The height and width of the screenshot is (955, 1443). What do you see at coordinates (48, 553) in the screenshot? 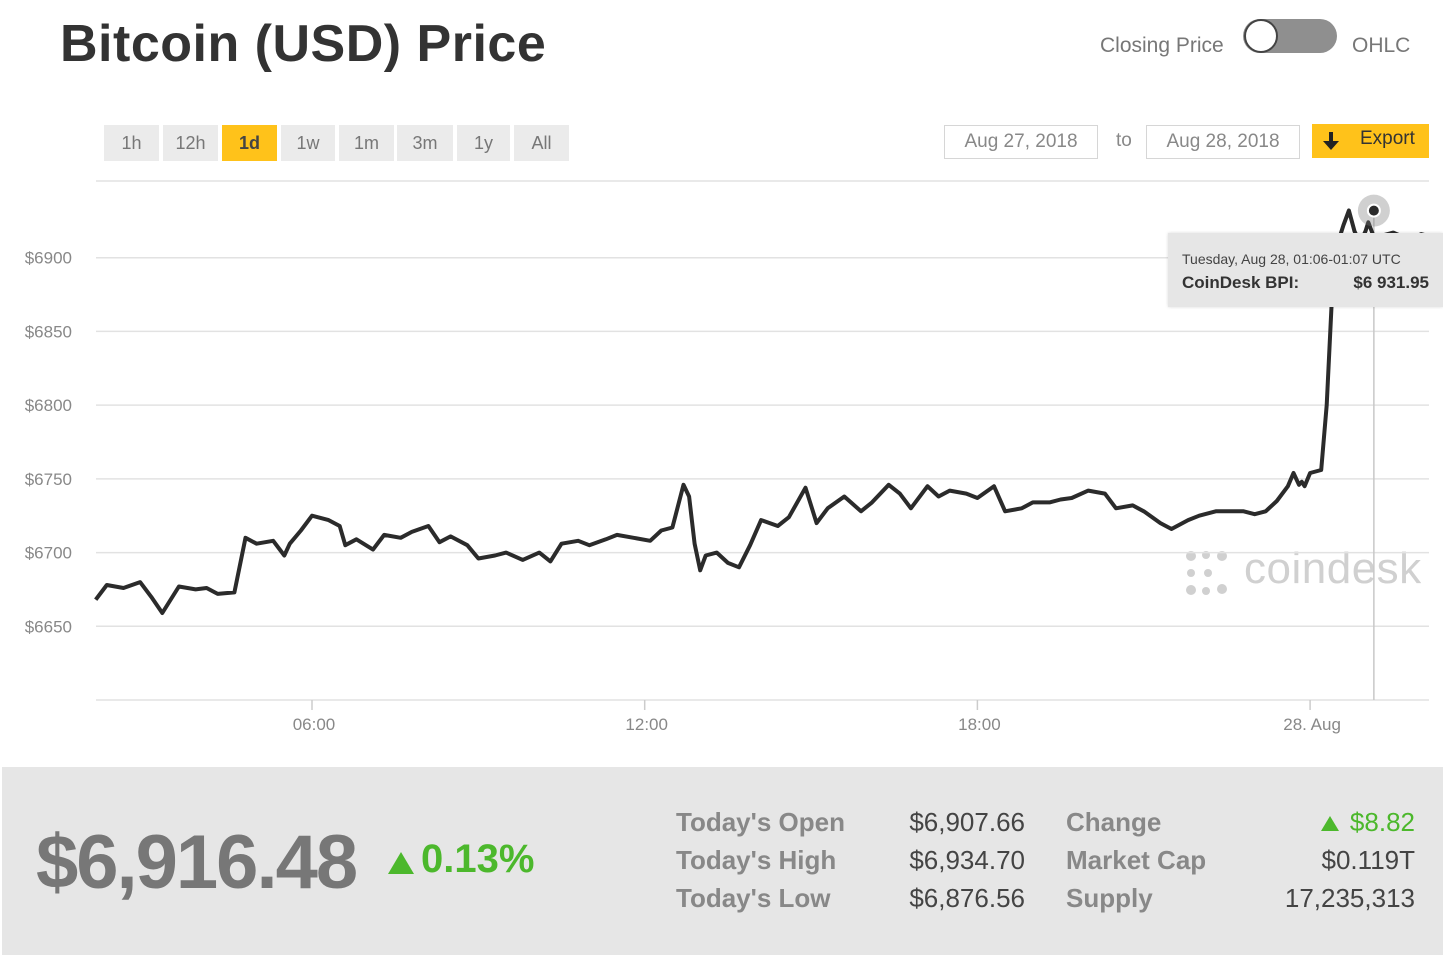
I see `y-tick-label: $6700` at bounding box center [48, 553].